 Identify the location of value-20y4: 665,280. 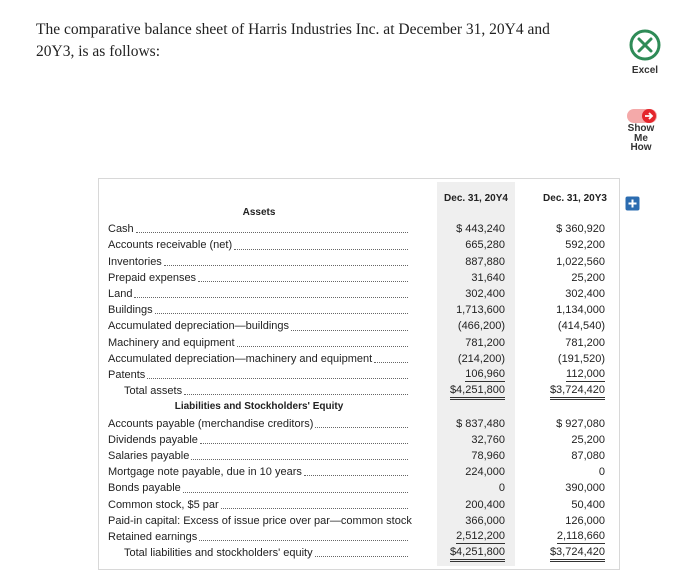
(485, 245).